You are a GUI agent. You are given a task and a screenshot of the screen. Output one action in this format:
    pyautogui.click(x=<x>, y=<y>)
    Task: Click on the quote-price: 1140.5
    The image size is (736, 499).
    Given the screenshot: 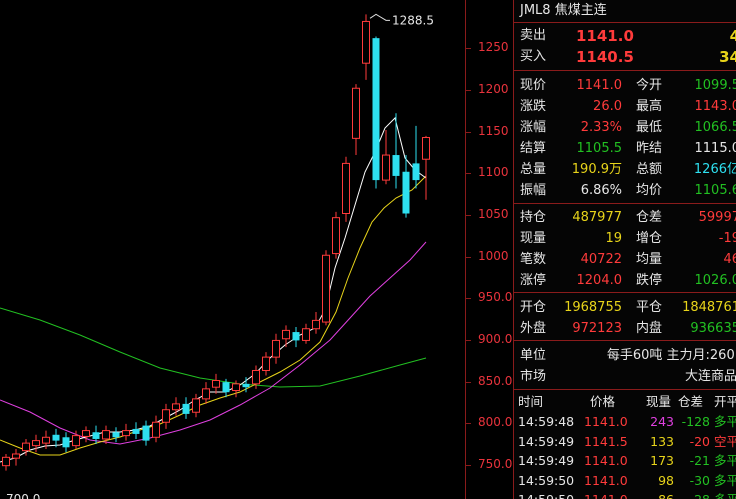 What is the action you would take?
    pyautogui.click(x=605, y=57)
    